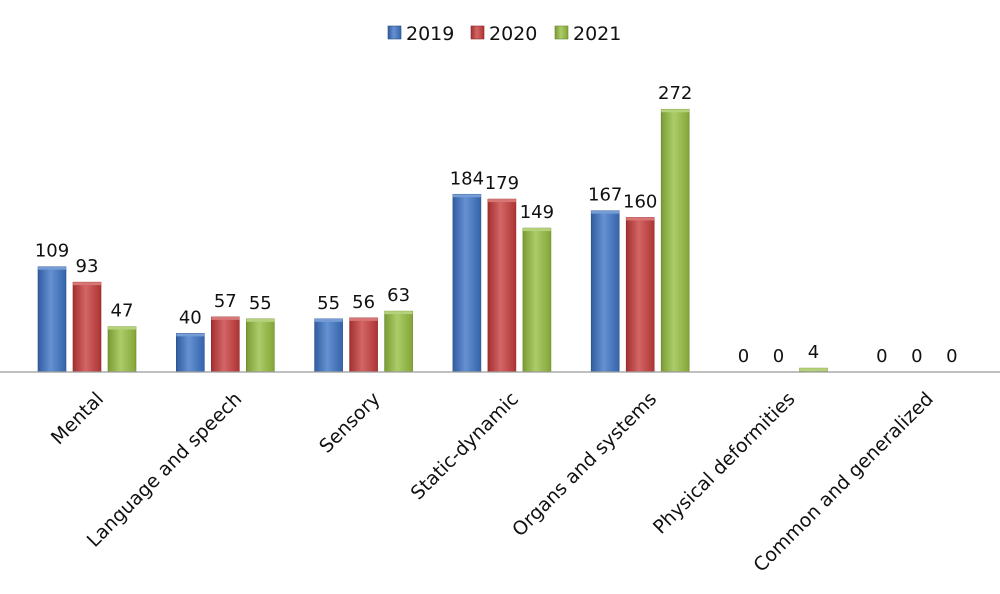 The image size is (1000, 594). I want to click on bar-top-organs-and-systems-2021, so click(675, 111).